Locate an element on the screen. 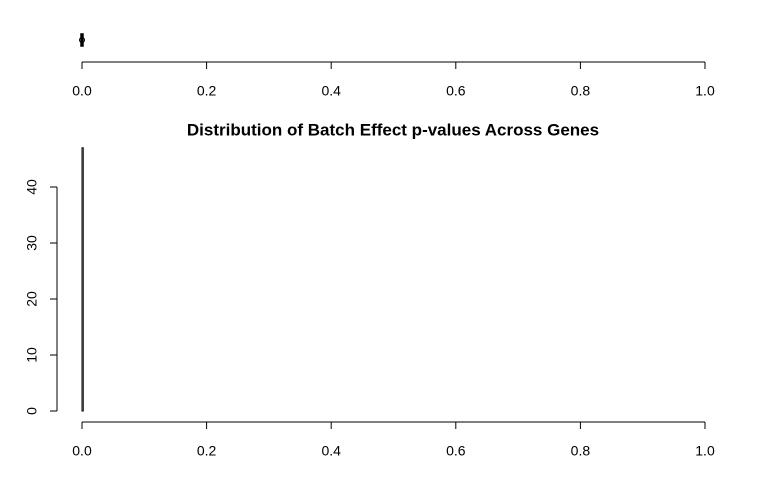 This screenshot has height=480, width=768. y-tick-label: 10 is located at coordinates (32, 355).